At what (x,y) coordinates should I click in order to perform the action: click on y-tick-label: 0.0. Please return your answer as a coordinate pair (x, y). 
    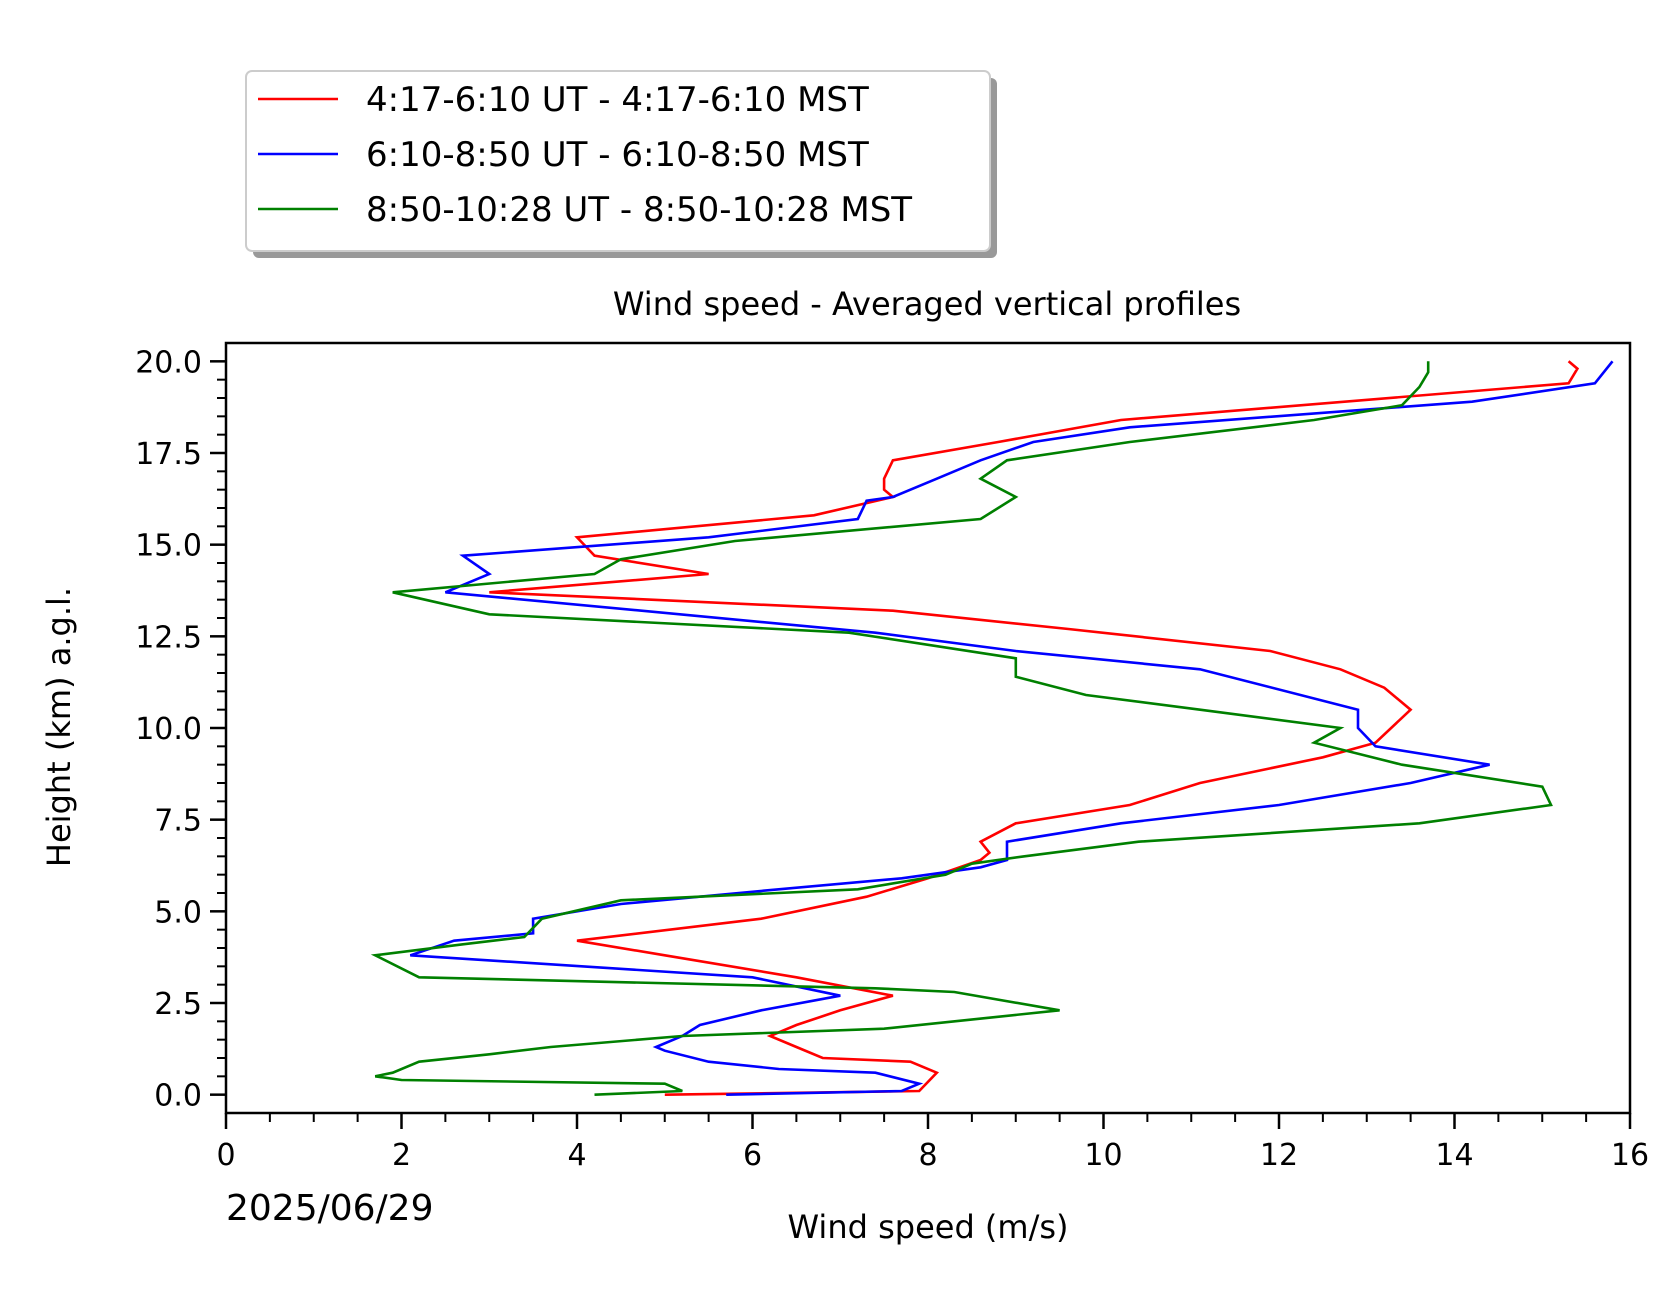
    Looking at the image, I should click on (178, 1096).